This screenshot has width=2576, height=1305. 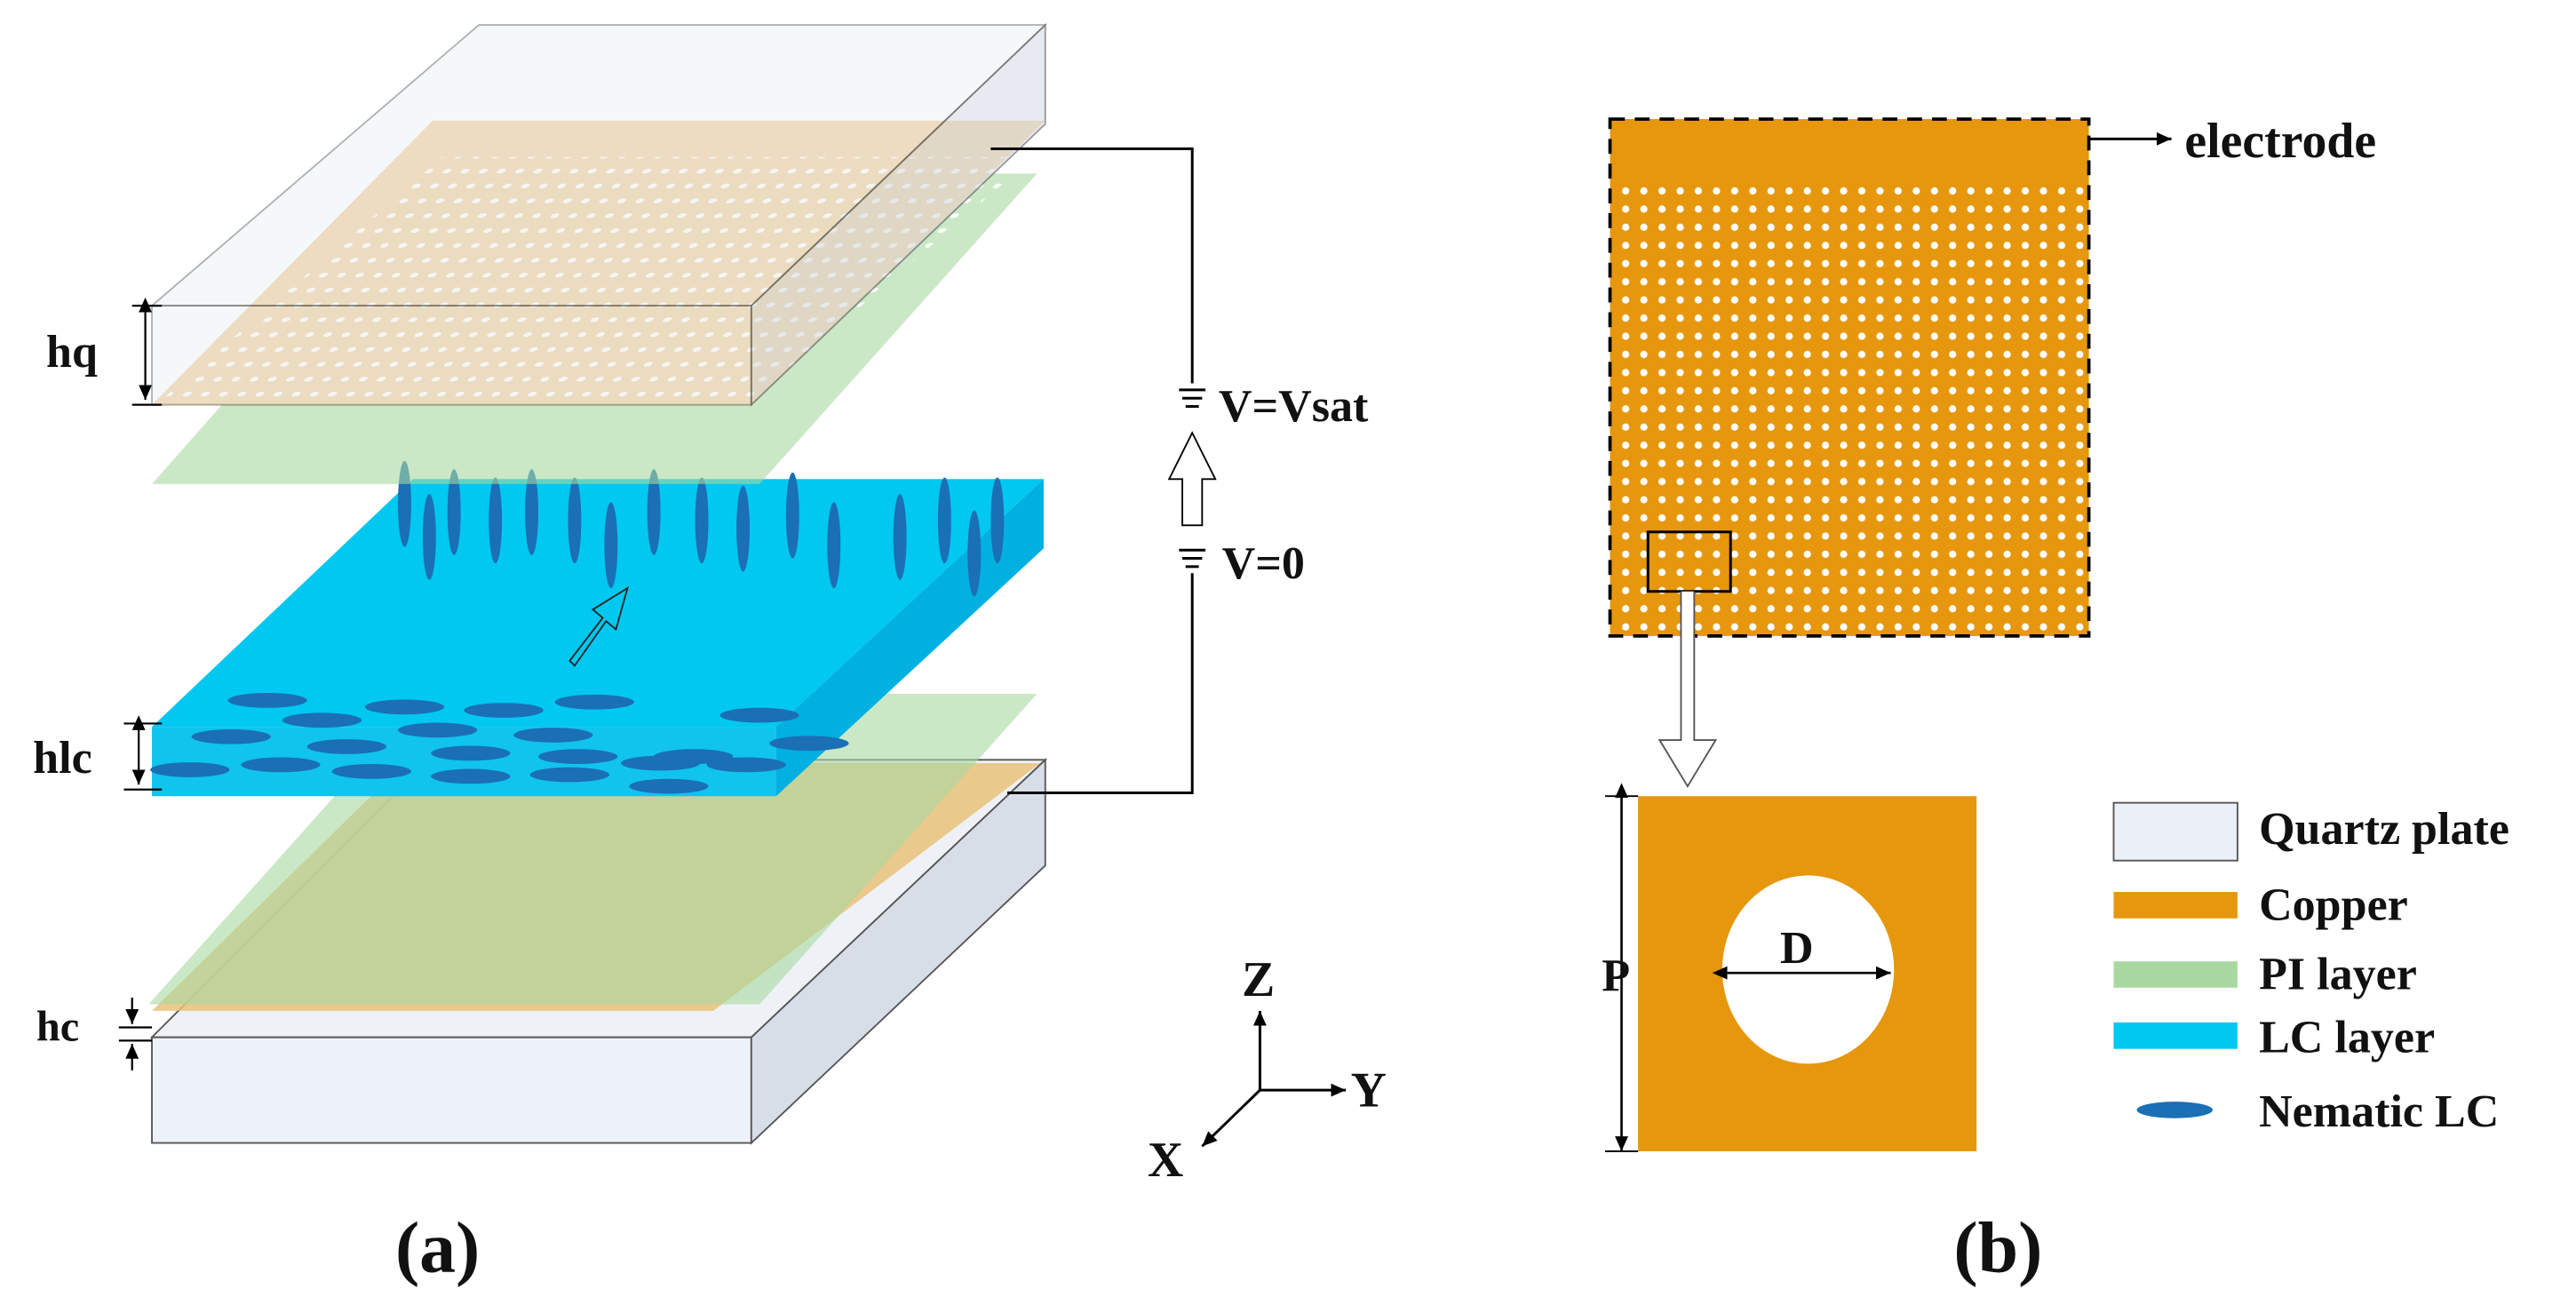 What do you see at coordinates (1797, 948) in the screenshot?
I see `label-d: D` at bounding box center [1797, 948].